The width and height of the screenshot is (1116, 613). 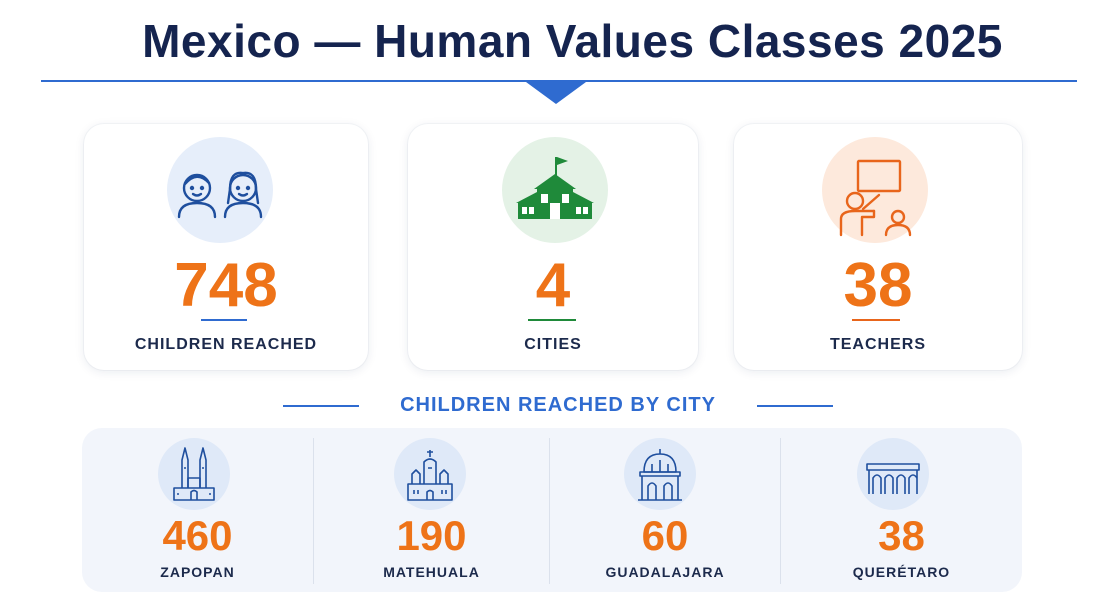 What do you see at coordinates (665, 535) in the screenshot?
I see `guadalajara-value: 60` at bounding box center [665, 535].